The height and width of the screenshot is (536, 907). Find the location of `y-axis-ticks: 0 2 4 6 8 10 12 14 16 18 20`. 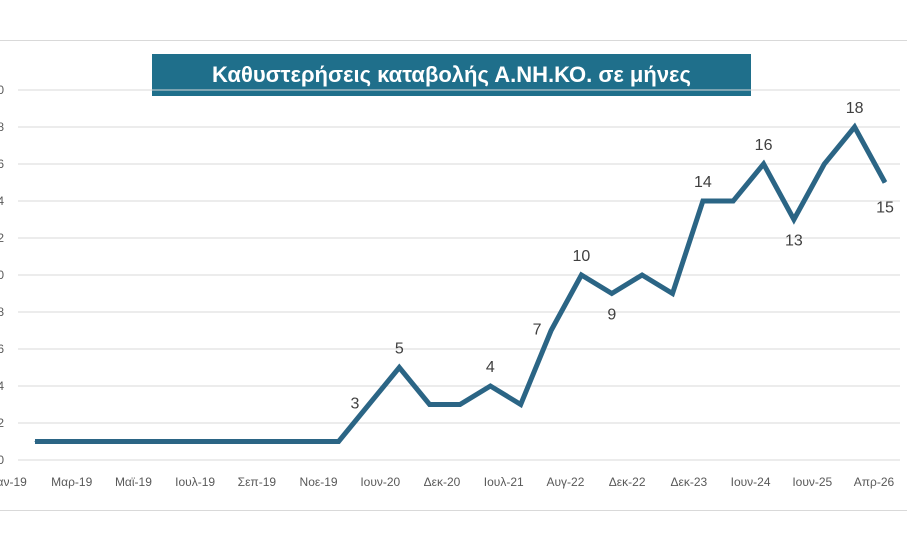

y-axis-ticks: 0 2 4 6 8 10 12 14 16 18 20 is located at coordinates (2, 275).